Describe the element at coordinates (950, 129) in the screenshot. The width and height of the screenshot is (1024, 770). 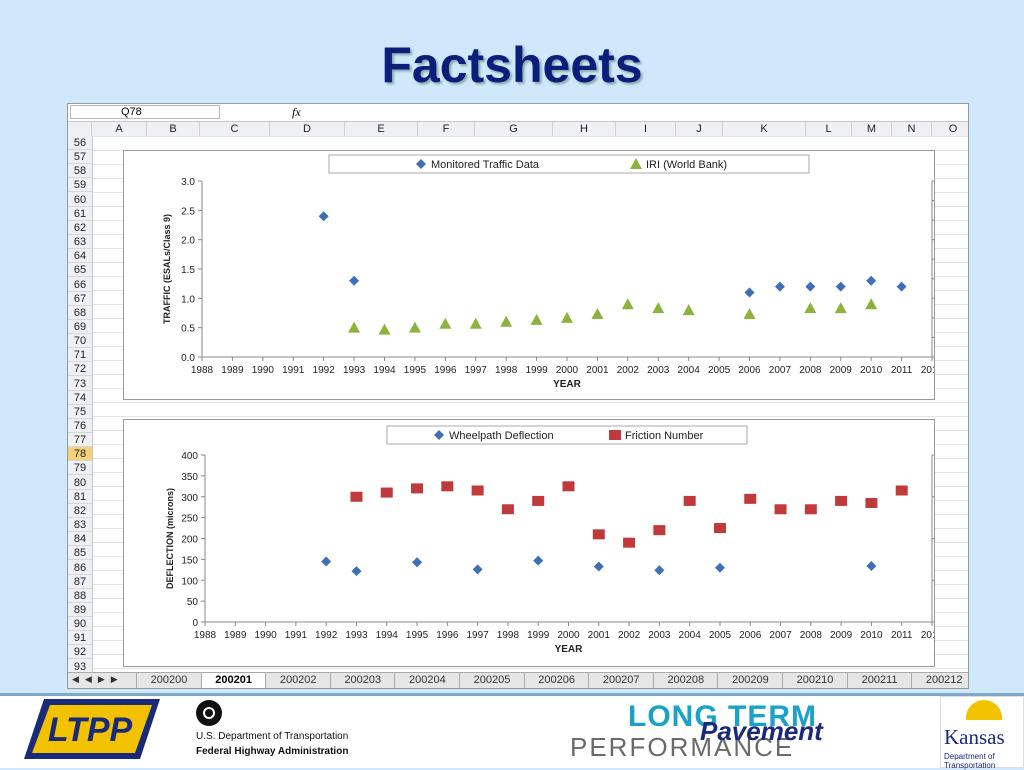
I see `column-header-o: O` at that location.